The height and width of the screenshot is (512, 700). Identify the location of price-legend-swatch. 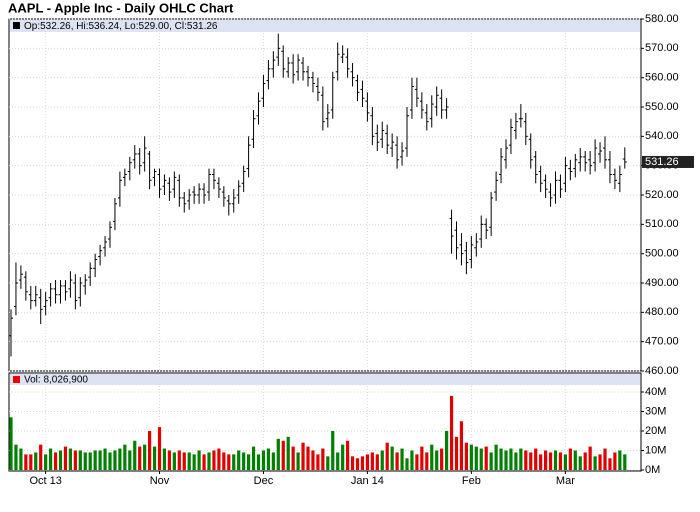
(16, 25).